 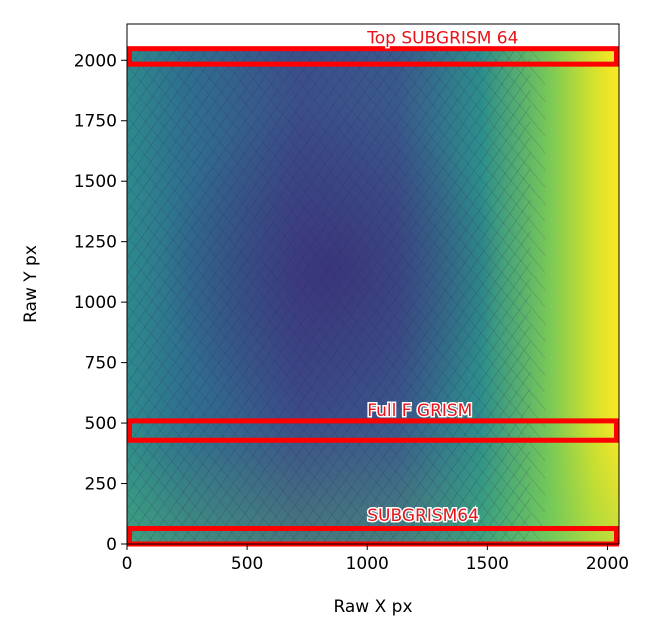 What do you see at coordinates (95, 61) in the screenshot?
I see `y-tick-label: 2000` at bounding box center [95, 61].